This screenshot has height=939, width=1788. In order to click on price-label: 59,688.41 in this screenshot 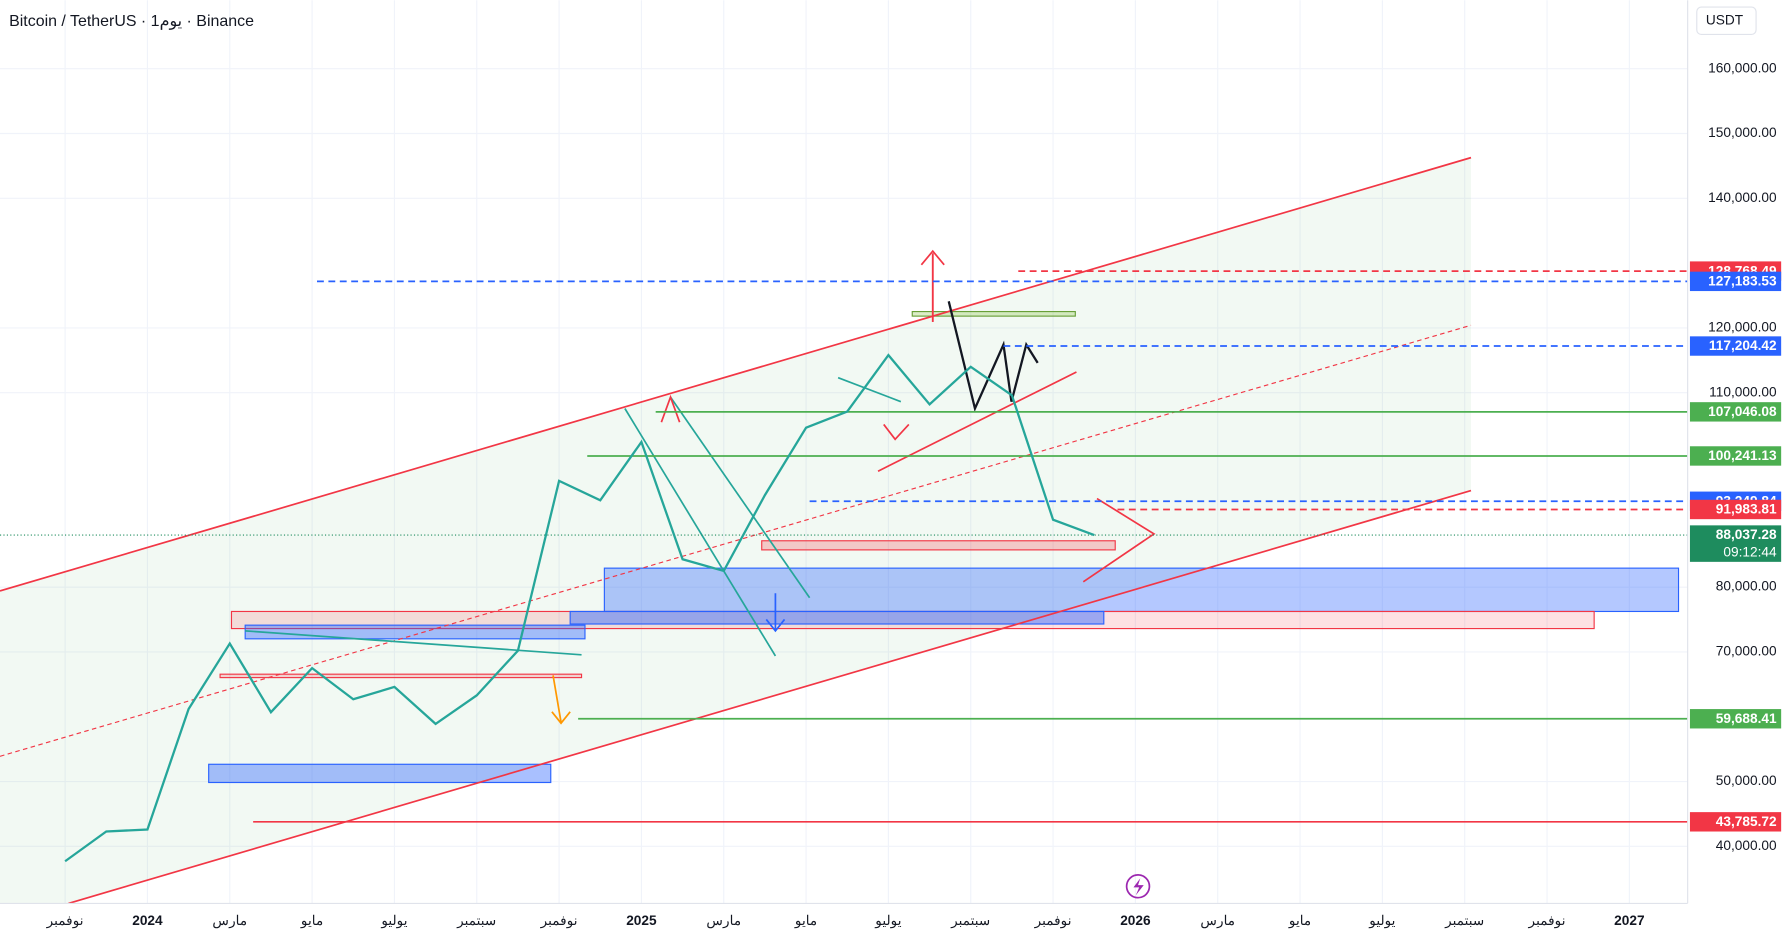, I will do `click(1746, 718)`.